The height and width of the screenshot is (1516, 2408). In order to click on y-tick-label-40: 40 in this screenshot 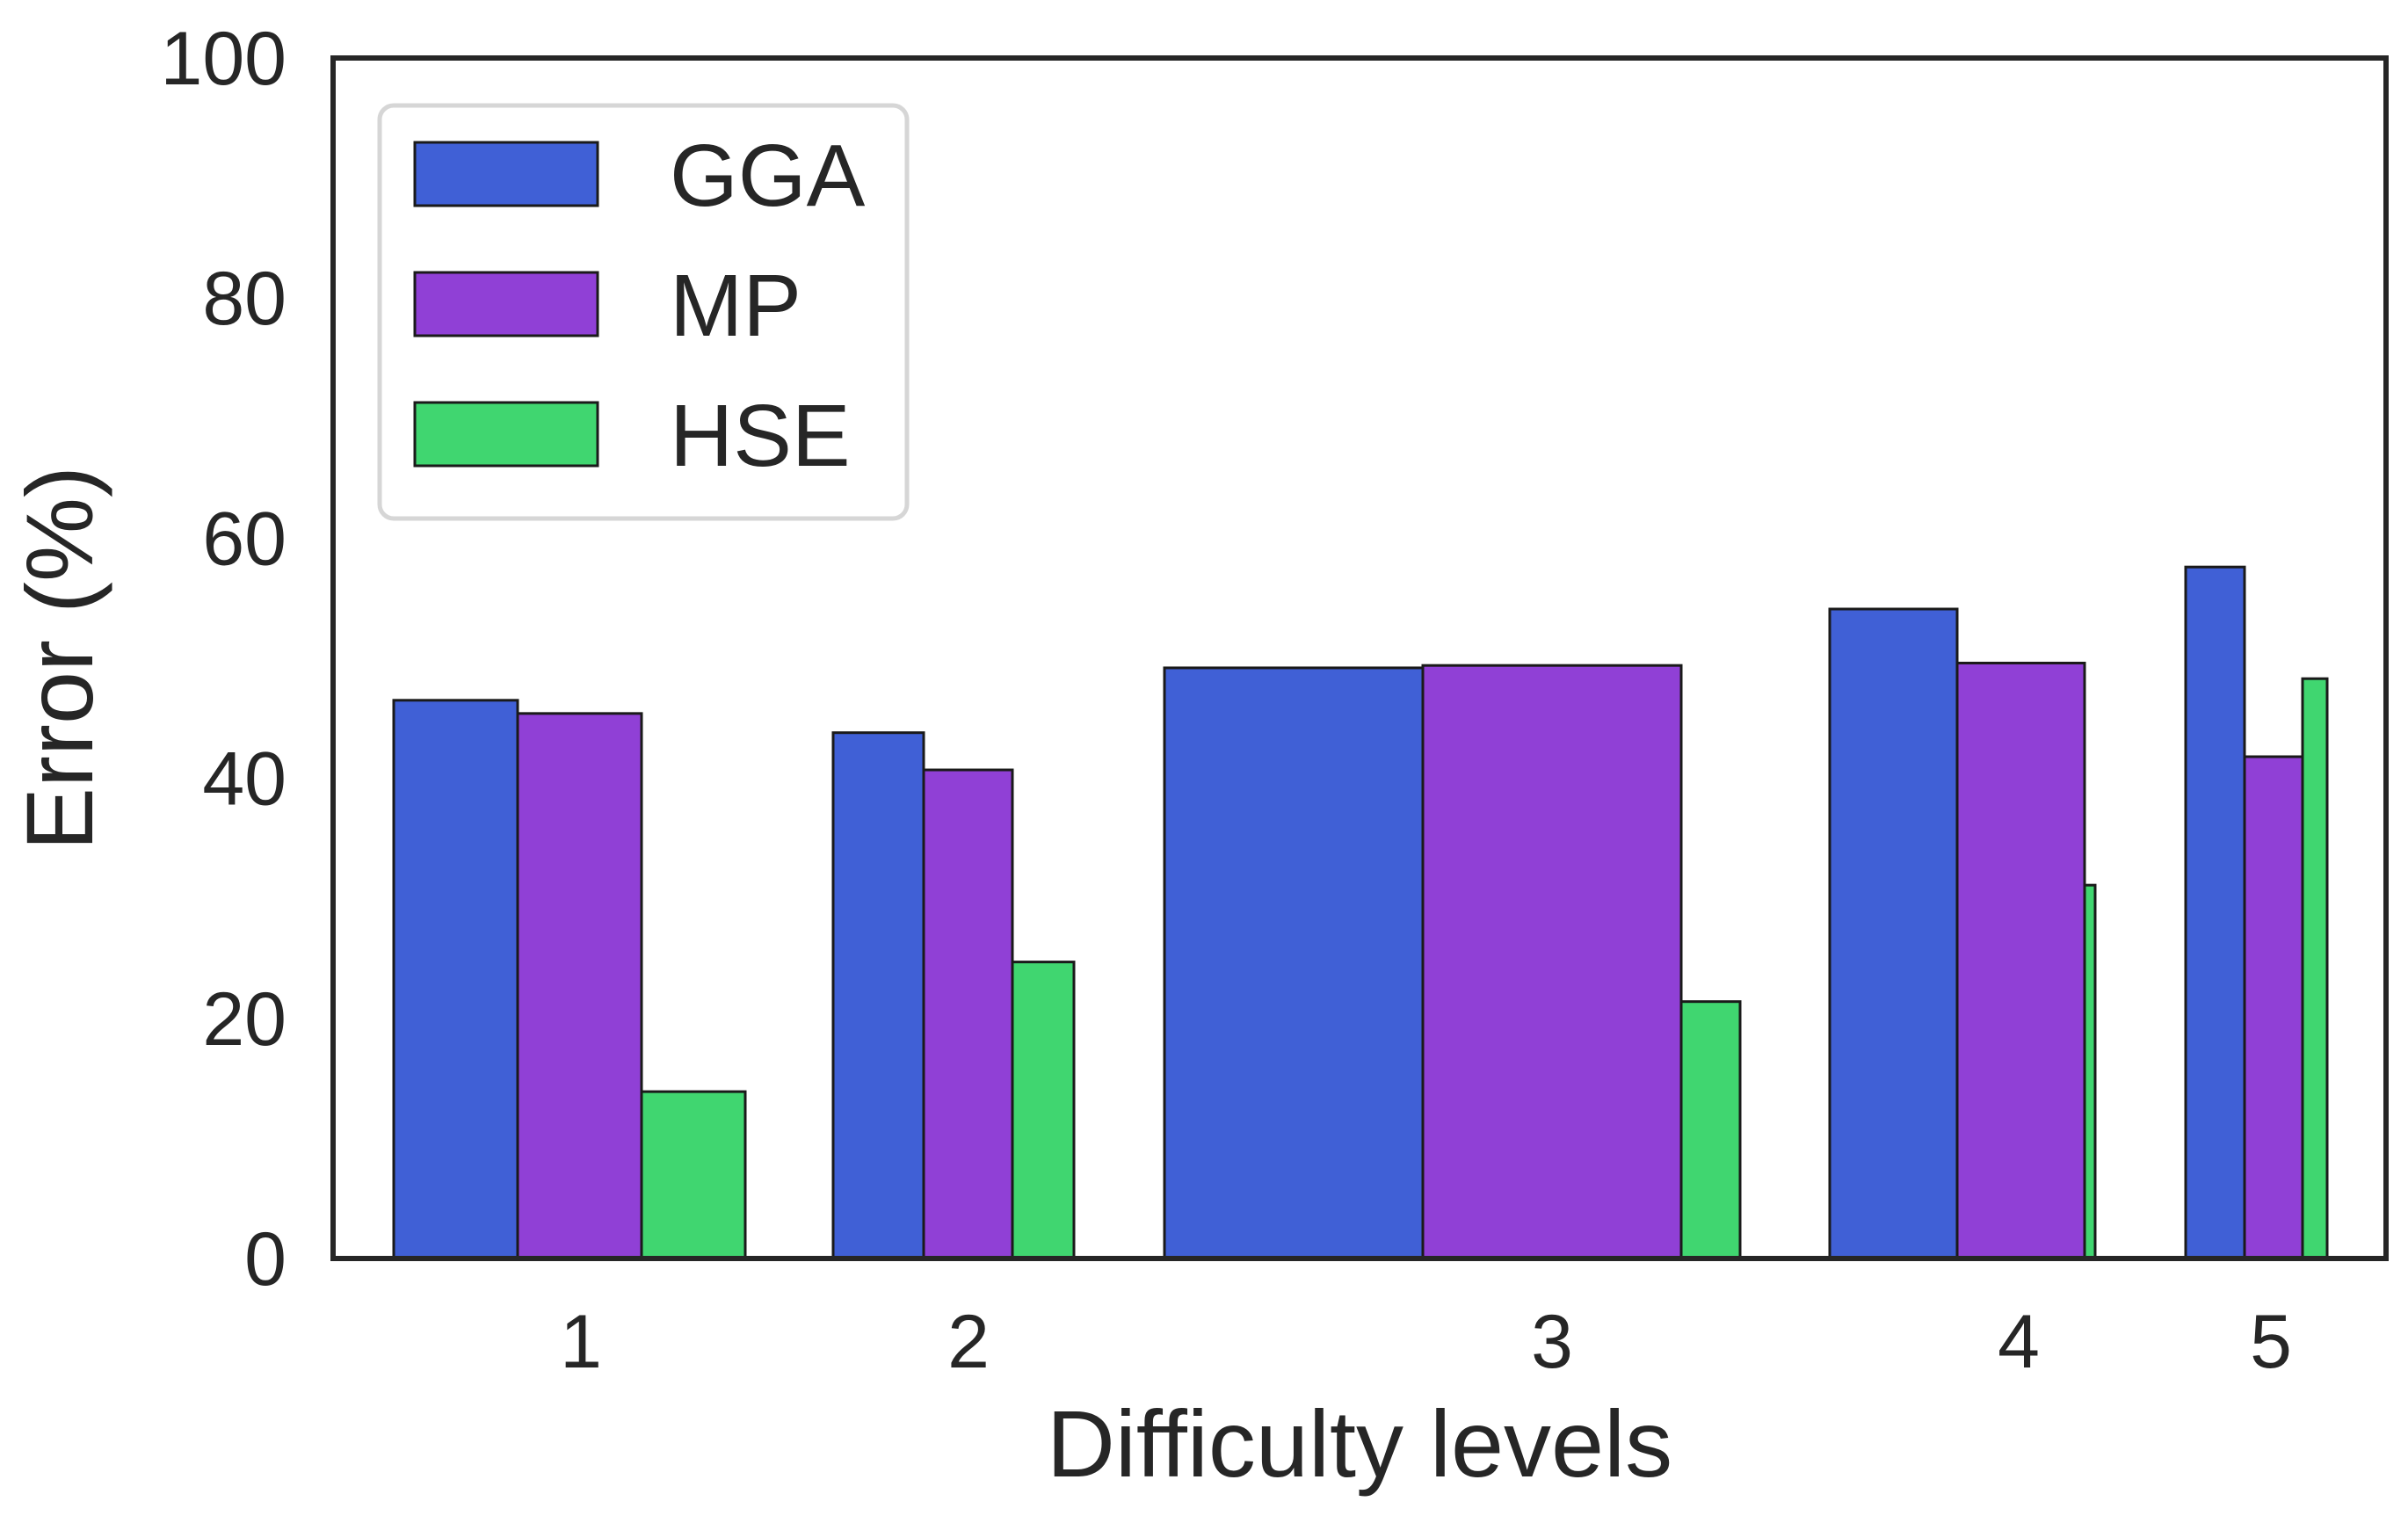, I will do `click(244, 779)`.